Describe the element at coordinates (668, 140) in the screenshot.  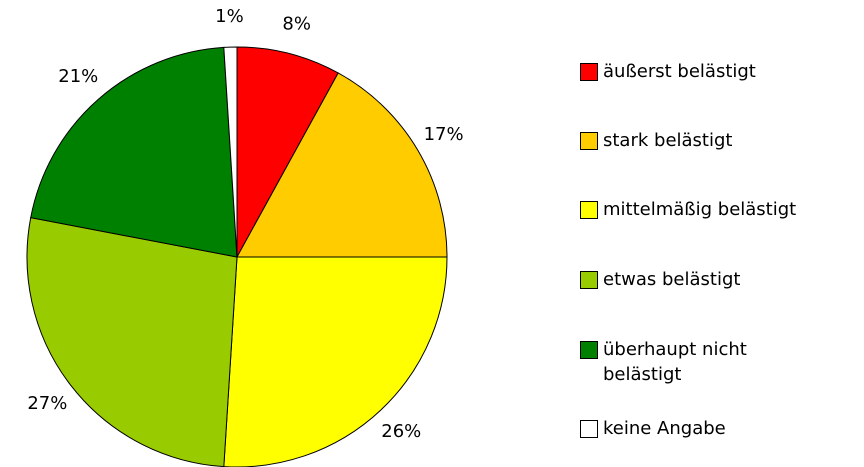
I see `legend-label: stark belästigt` at that location.